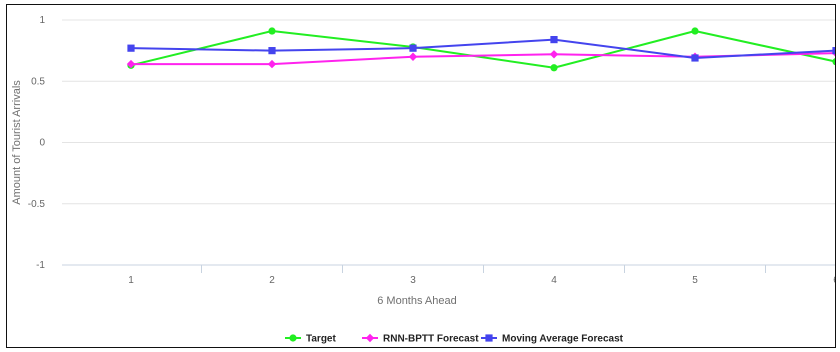 This screenshot has height=352, width=840. Describe the element at coordinates (834, 280) in the screenshot. I see `x-tick-label: 6` at that location.